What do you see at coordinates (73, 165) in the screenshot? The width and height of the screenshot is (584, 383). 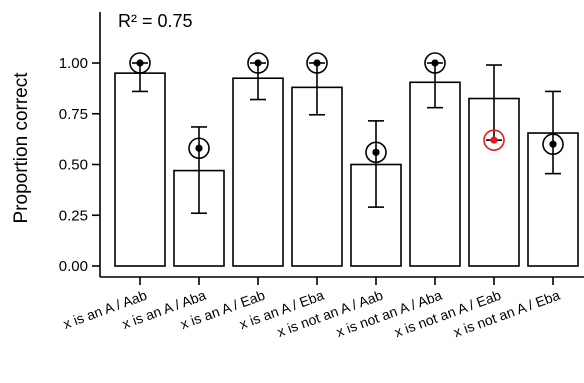 I see `y-tick-label: 0.50` at bounding box center [73, 165].